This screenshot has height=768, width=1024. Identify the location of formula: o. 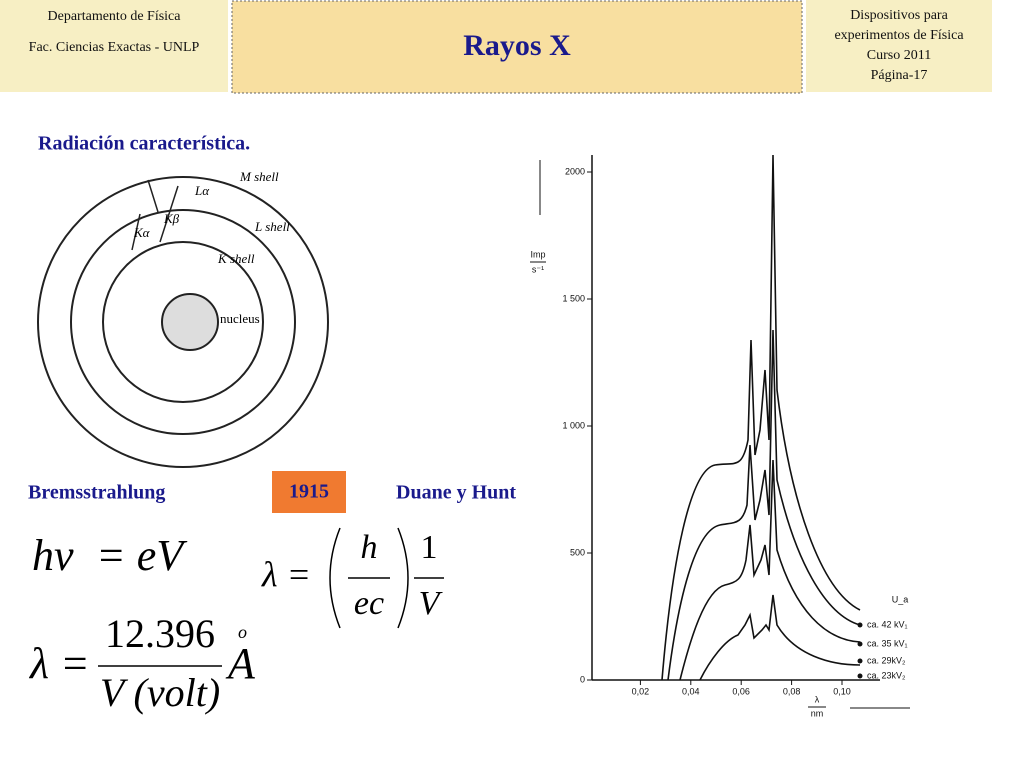
(242, 632).